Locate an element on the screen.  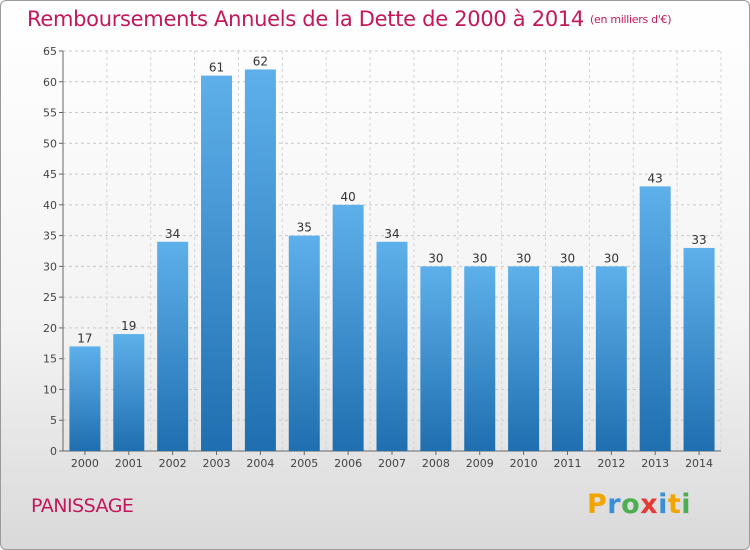
logo-letter: r is located at coordinates (614, 504).